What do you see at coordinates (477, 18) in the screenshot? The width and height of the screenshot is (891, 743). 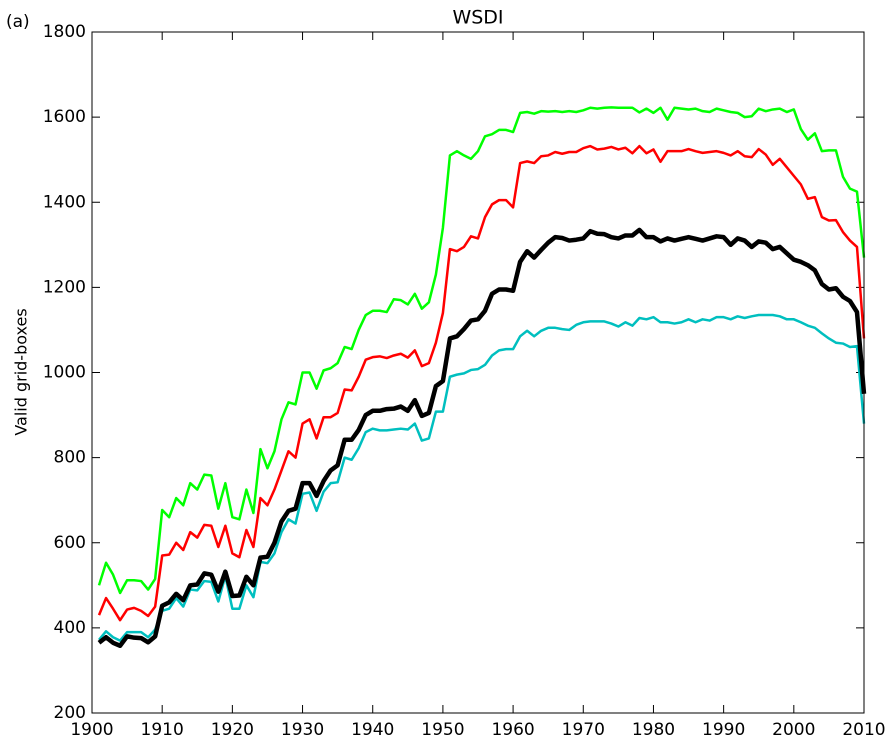 I see `chart-title: WSDI` at bounding box center [477, 18].